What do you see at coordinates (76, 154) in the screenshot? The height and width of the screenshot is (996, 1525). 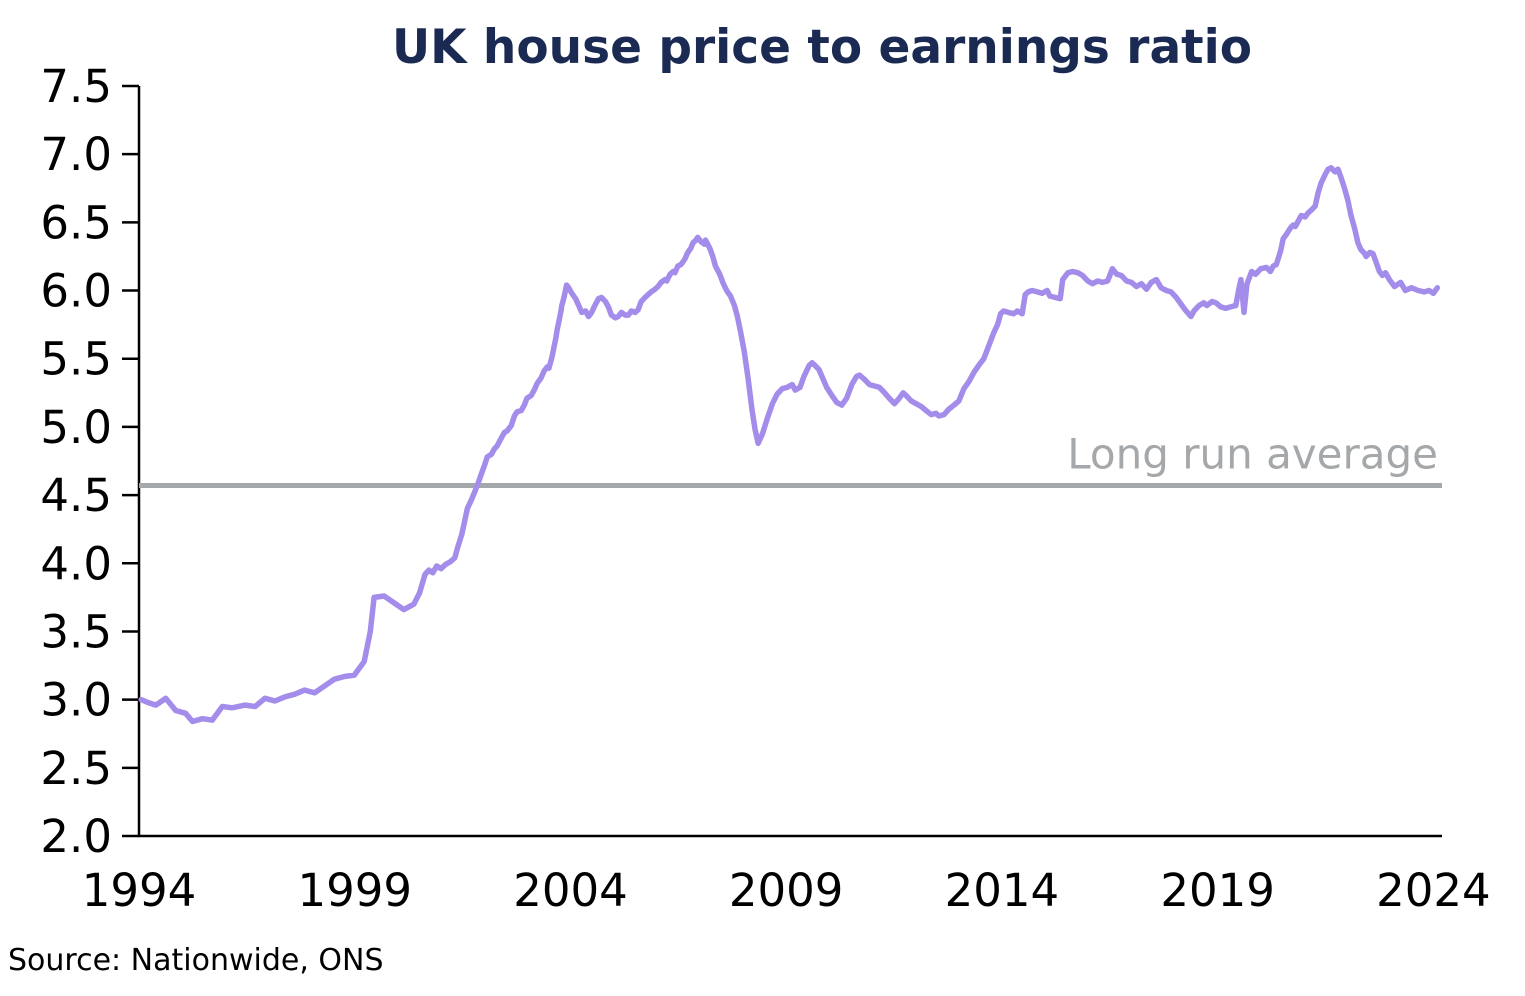 I see `y-tick-label: 7.0` at bounding box center [76, 154].